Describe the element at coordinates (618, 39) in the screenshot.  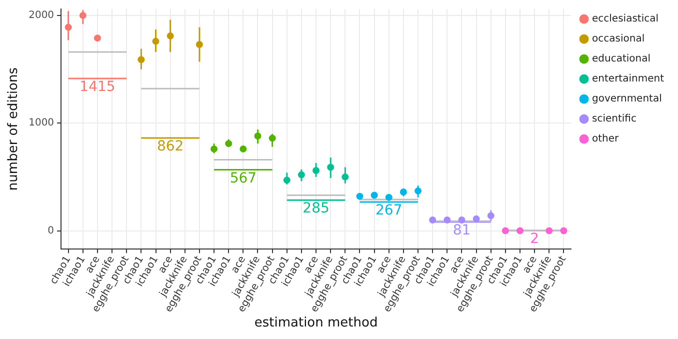
I see `legend-label: occasional` at that location.